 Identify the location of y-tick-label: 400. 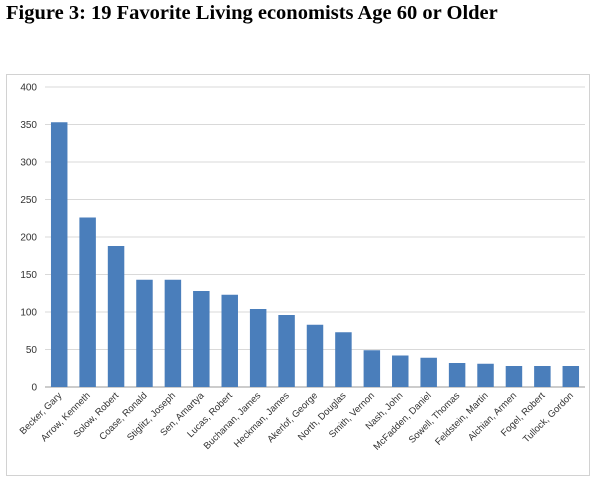
(28, 88).